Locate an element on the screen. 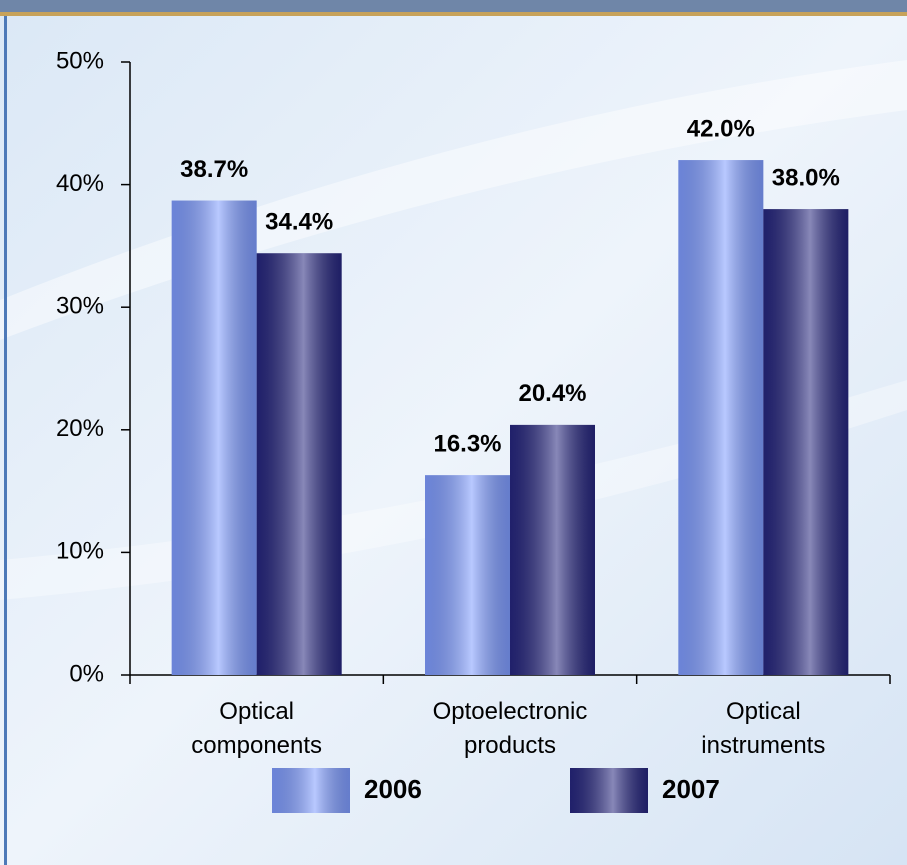 This screenshot has height=865, width=907. y-tick-label: 40% is located at coordinates (80, 183).